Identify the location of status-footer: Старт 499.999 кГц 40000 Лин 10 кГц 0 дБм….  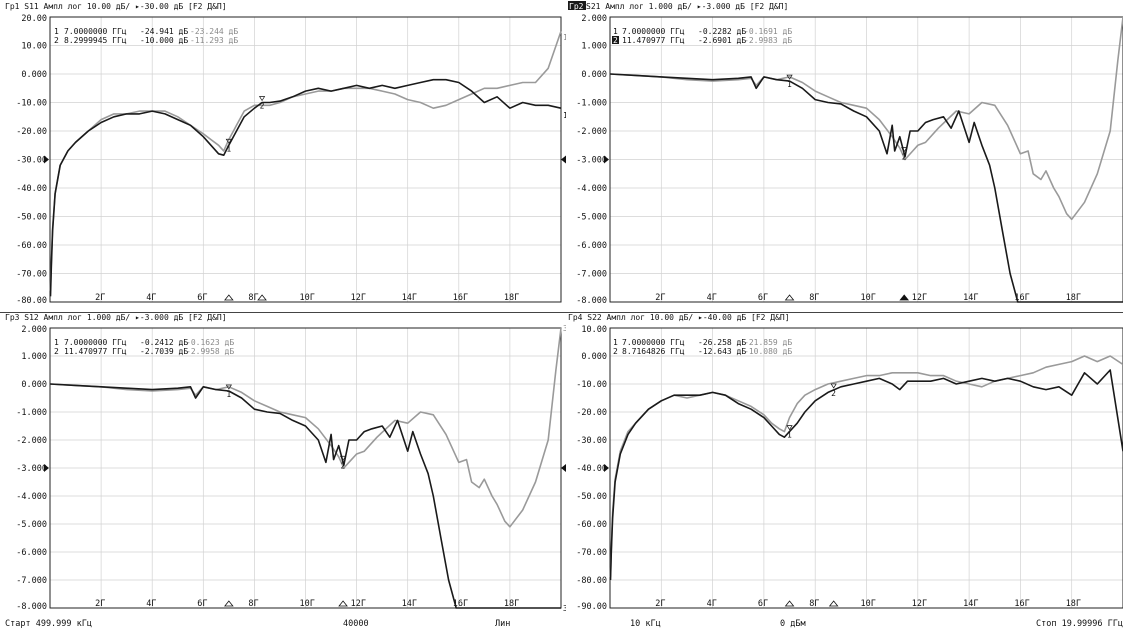
(564, 624).